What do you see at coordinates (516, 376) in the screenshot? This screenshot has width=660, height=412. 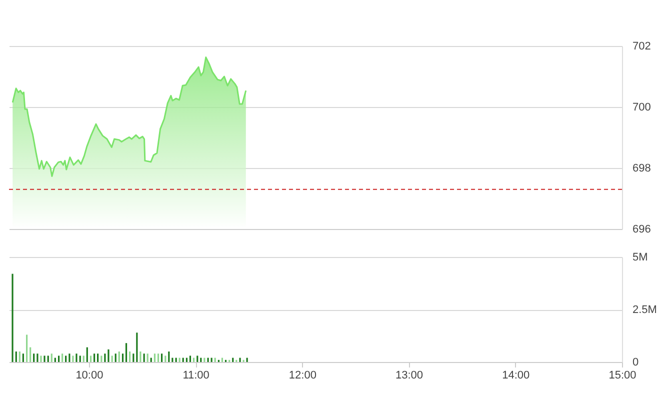 I see `x-tick-label: 14:00` at bounding box center [516, 376].